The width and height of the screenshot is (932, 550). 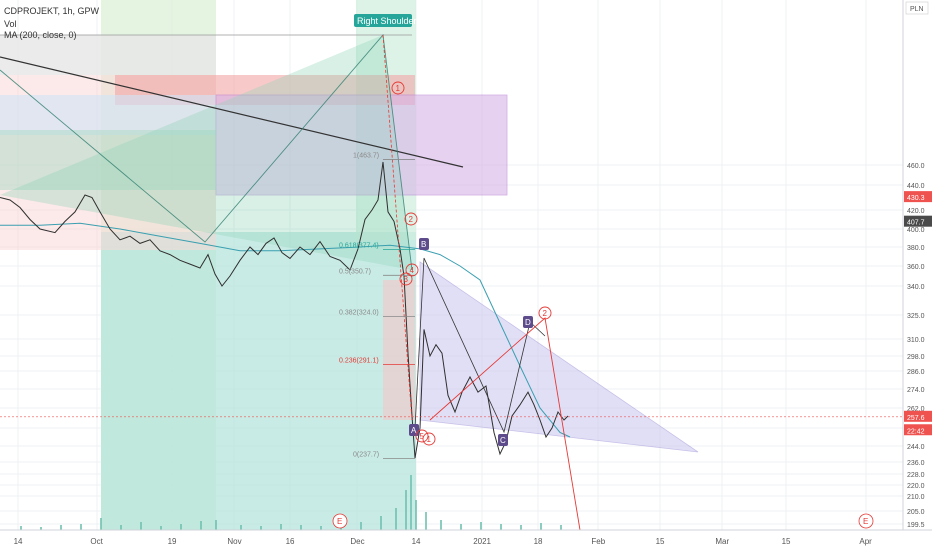 I want to click on time-axis-tick: Oct, so click(x=96, y=541).